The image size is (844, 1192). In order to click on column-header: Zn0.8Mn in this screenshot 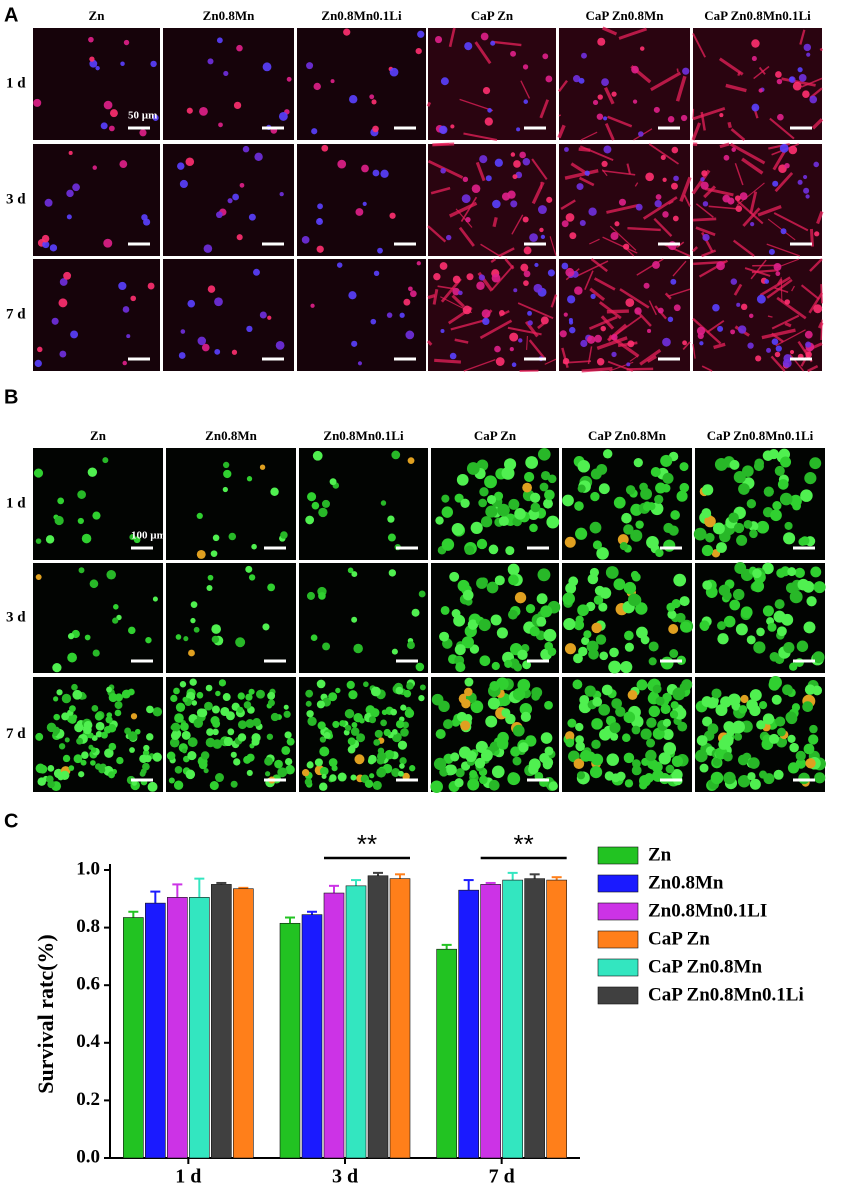, I will do `click(229, 15)`.